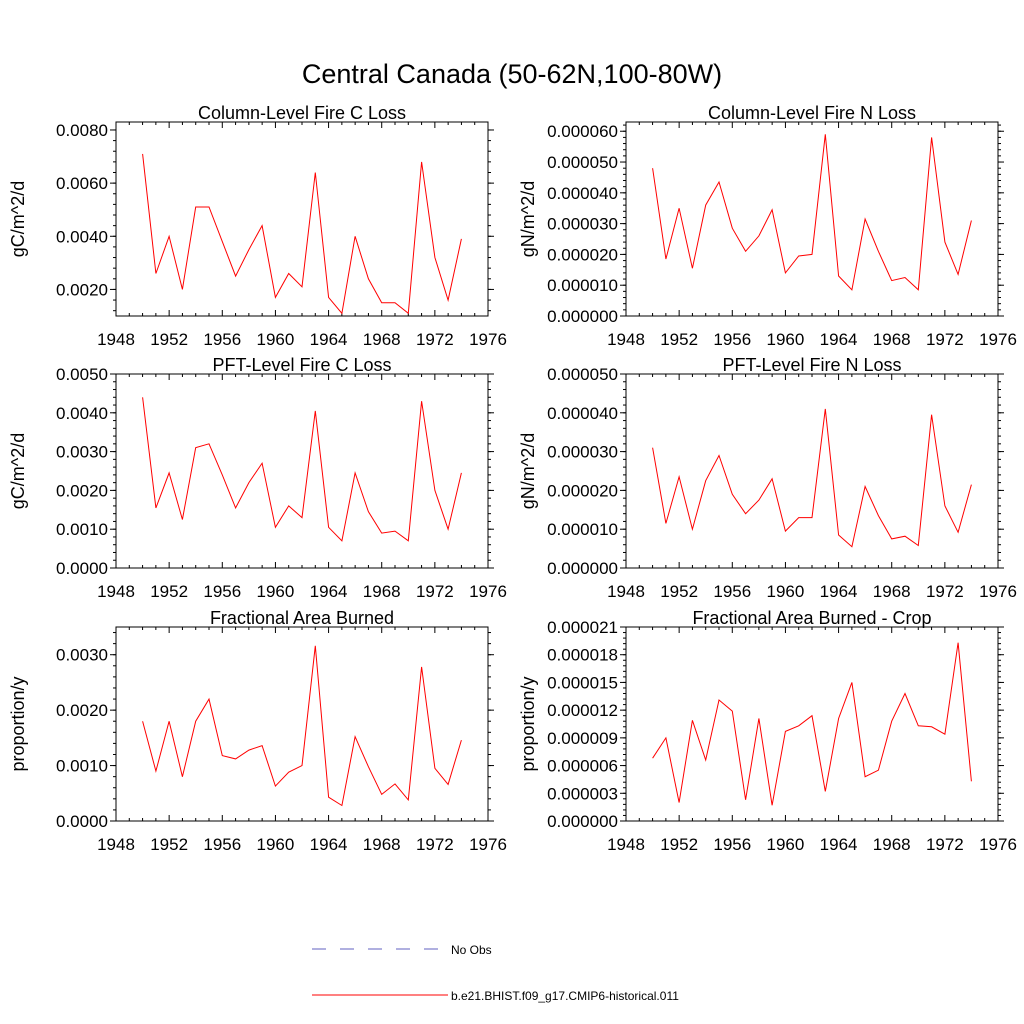 Image resolution: width=1024 pixels, height=1024 pixels. I want to click on y-tick-label: 0.0010, so click(82, 529).